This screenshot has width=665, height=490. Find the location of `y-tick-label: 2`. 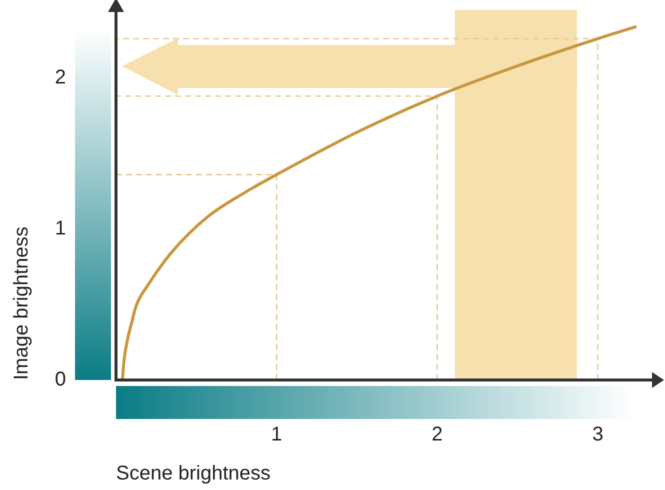

y-tick-label: 2 is located at coordinates (60, 77).